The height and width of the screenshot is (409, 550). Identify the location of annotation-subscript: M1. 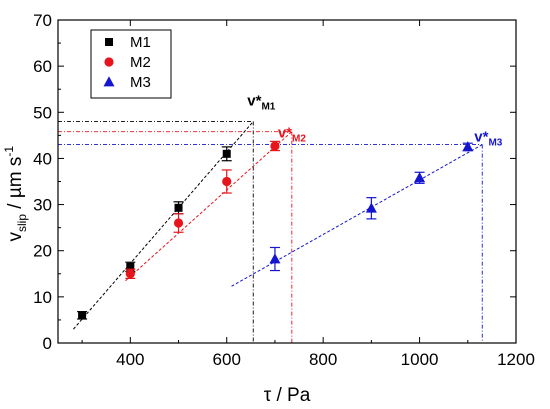
(268, 107).